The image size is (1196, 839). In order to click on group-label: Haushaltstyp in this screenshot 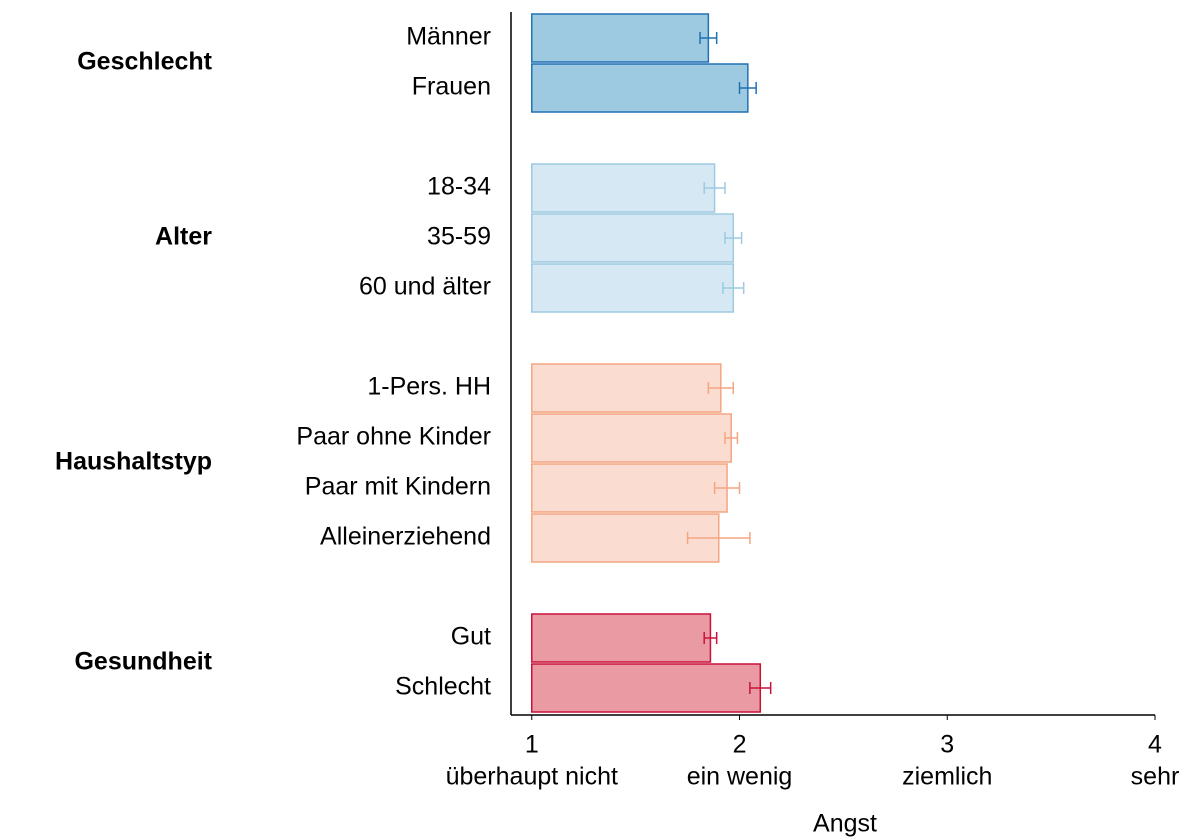, I will do `click(133, 462)`.